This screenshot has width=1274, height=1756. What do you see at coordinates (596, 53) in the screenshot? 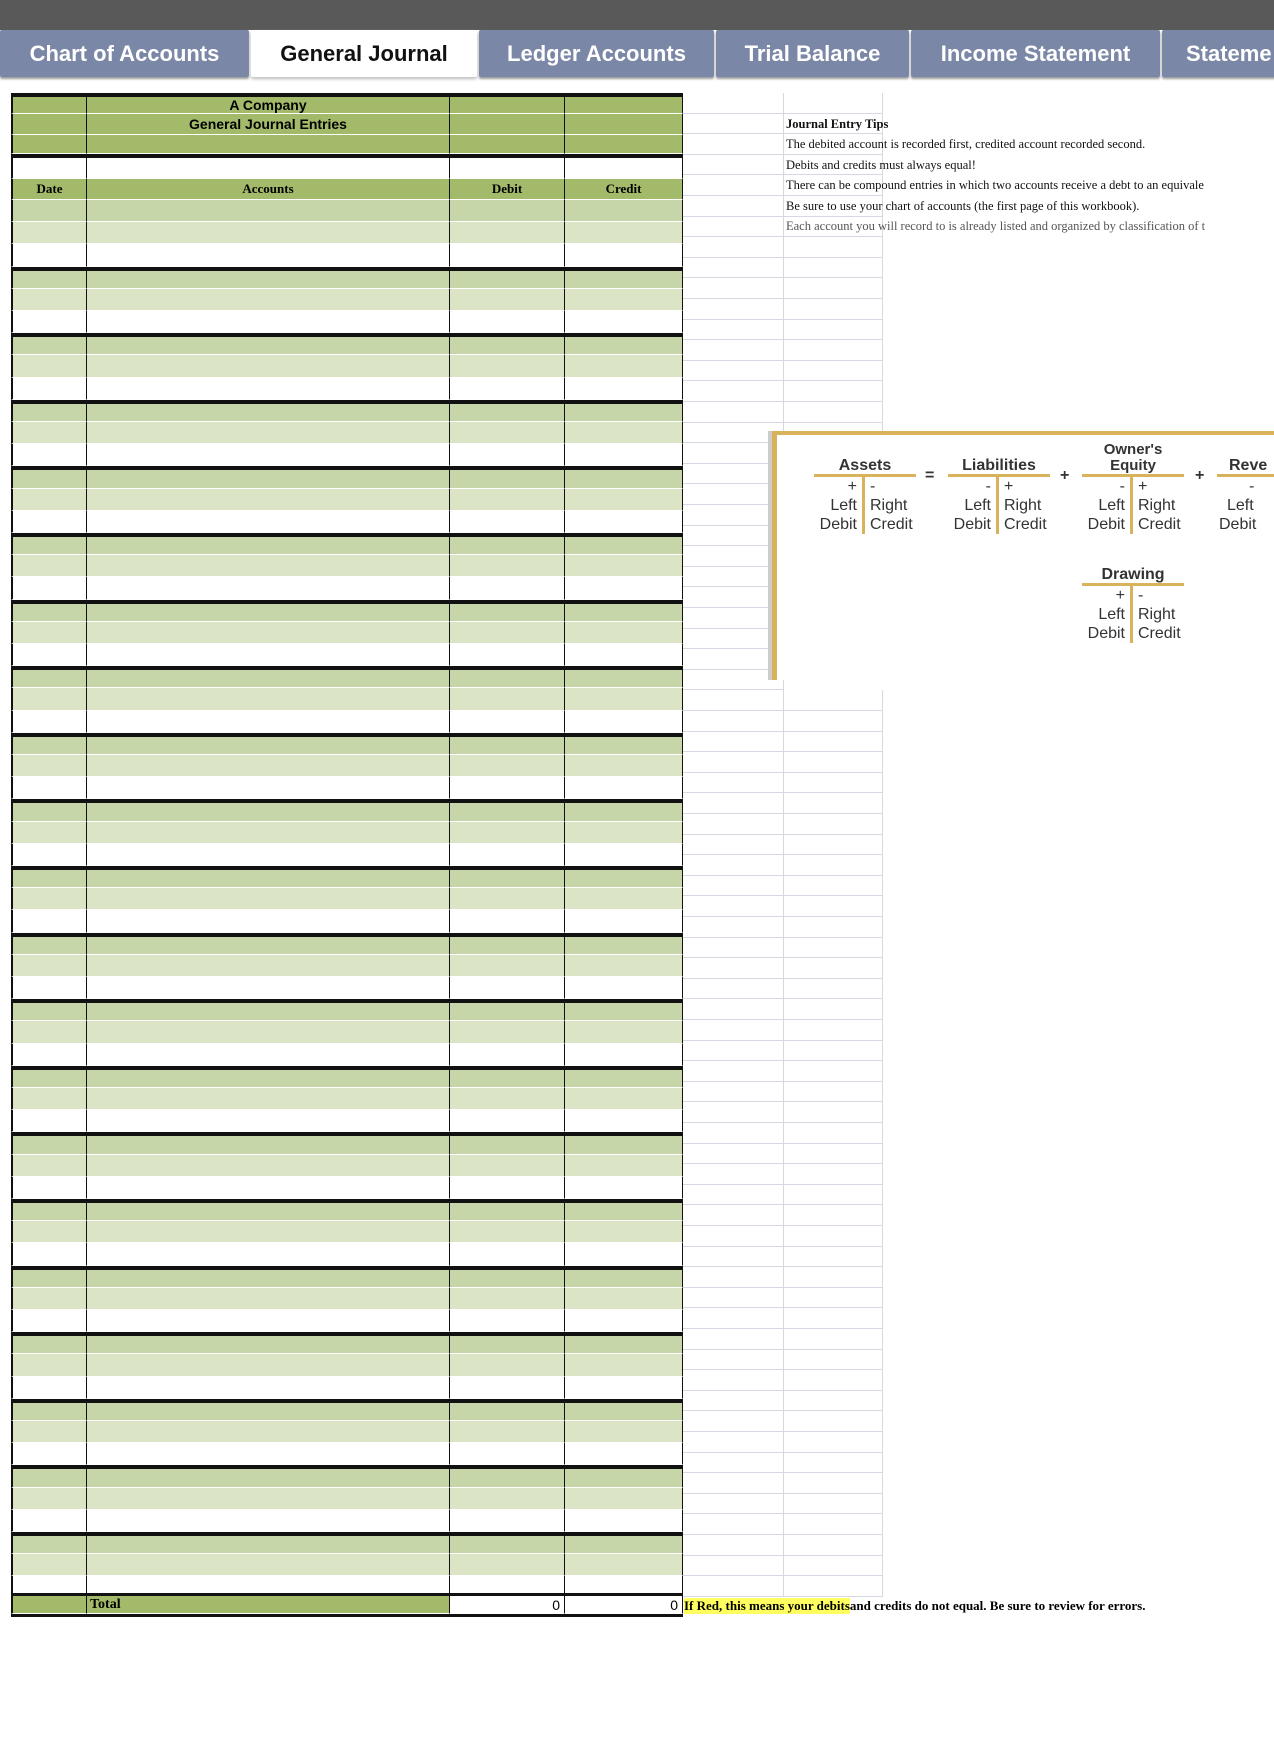
I see `tab-ledger-accounts: Ledger Accounts` at bounding box center [596, 53].